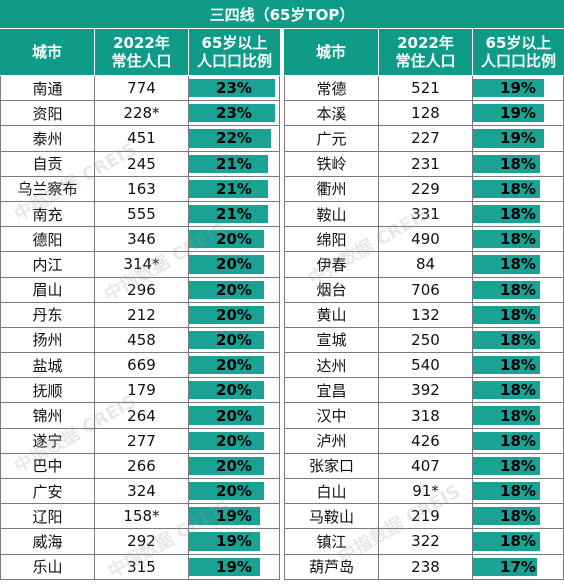 The image size is (564, 584). I want to click on table-row: 扬州 458 20%, so click(140, 340).